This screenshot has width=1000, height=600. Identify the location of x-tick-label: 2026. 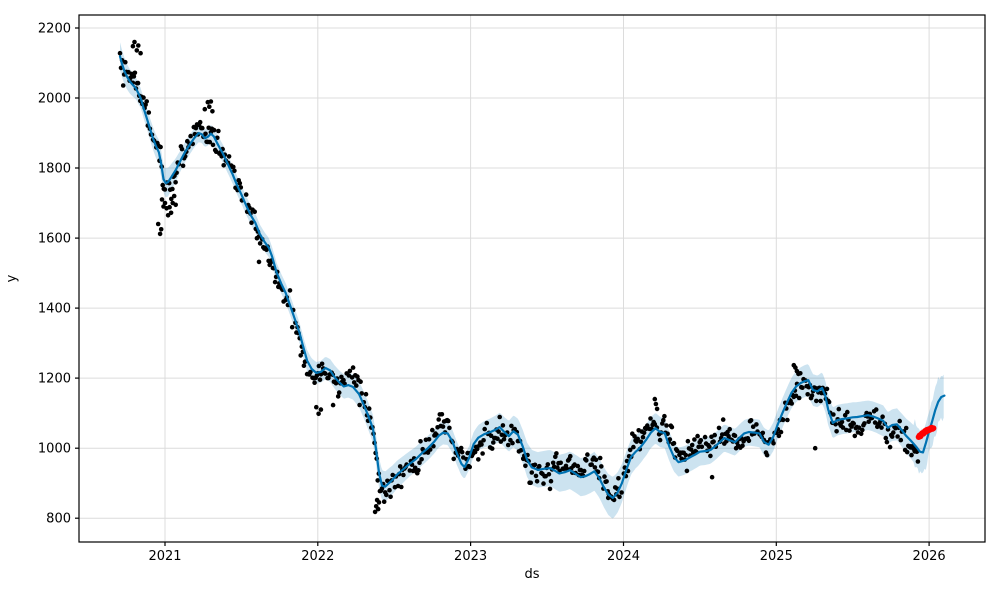
(929, 556).